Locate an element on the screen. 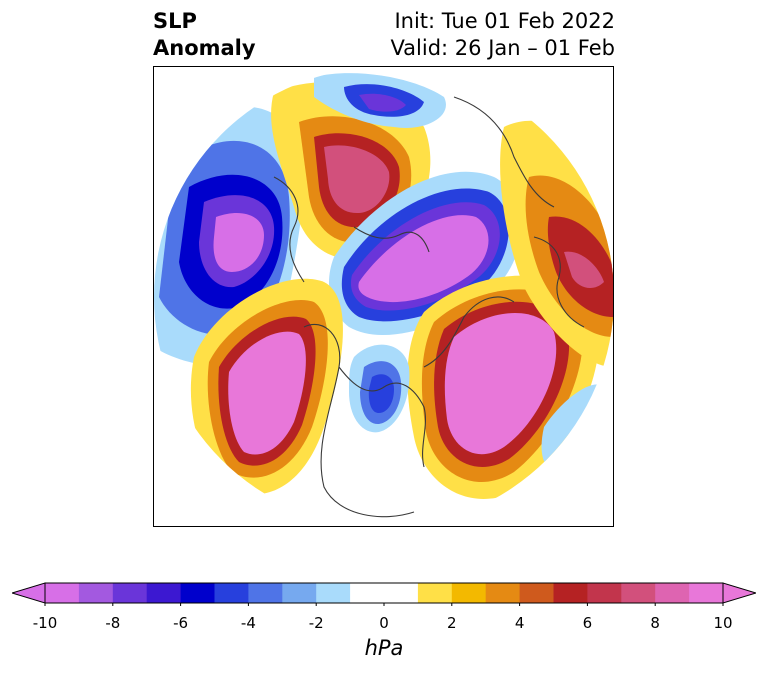  pacific-low is located at coordinates (229, 236).